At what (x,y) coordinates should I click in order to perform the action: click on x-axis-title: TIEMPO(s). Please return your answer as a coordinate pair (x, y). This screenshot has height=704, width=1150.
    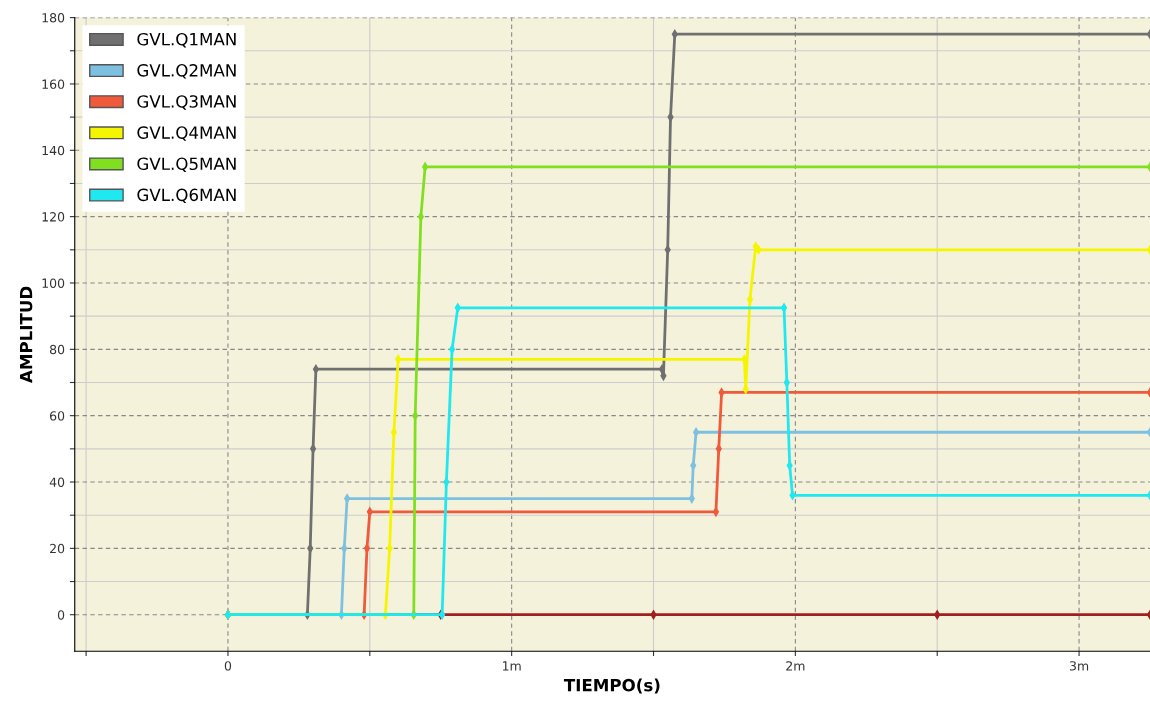
    Looking at the image, I should click on (611, 686).